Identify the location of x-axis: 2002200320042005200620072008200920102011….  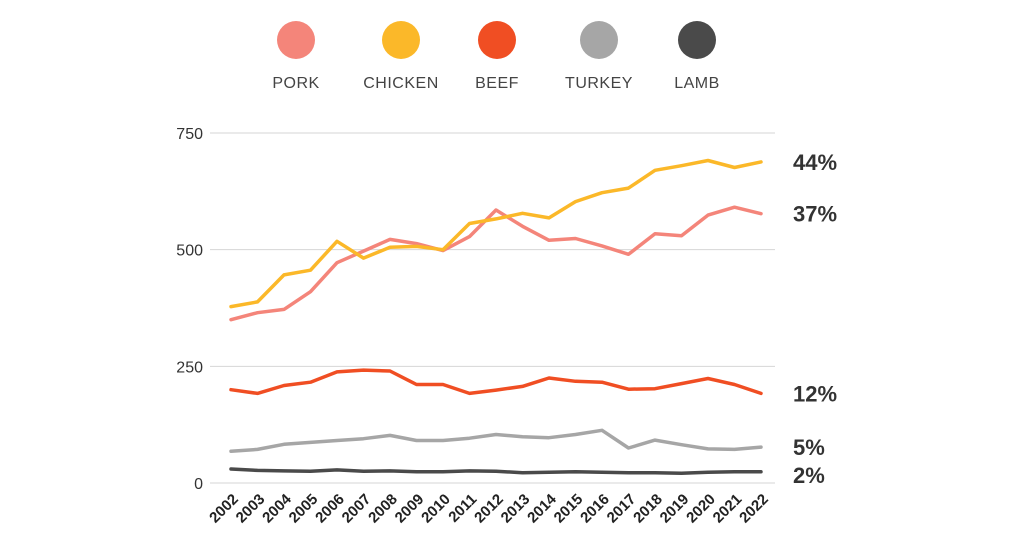
(489, 508).